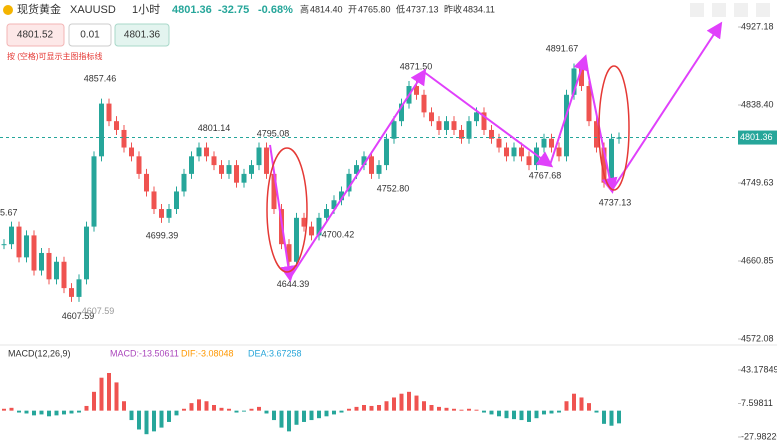  Describe the element at coordinates (39, 9) in the screenshot. I see `symbol-name: 现货黄金` at that location.